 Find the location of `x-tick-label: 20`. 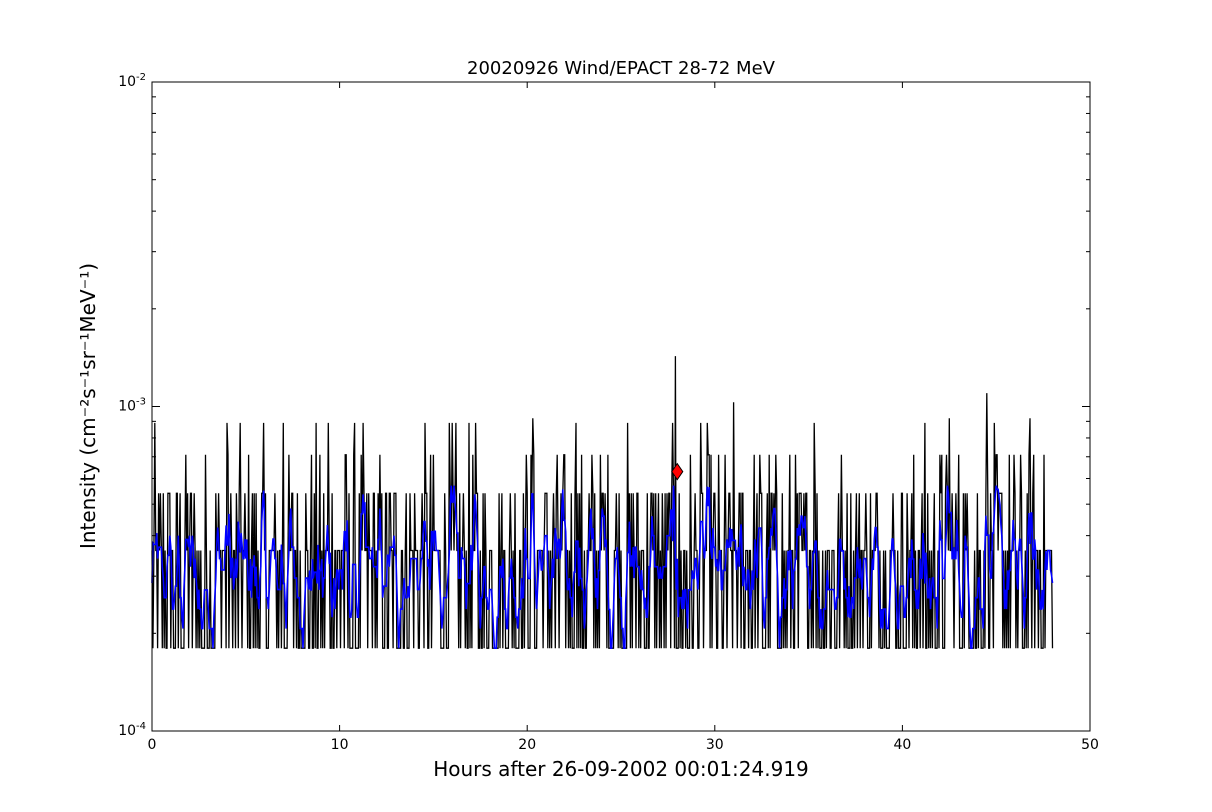

x-tick-label: 20 is located at coordinates (527, 745).